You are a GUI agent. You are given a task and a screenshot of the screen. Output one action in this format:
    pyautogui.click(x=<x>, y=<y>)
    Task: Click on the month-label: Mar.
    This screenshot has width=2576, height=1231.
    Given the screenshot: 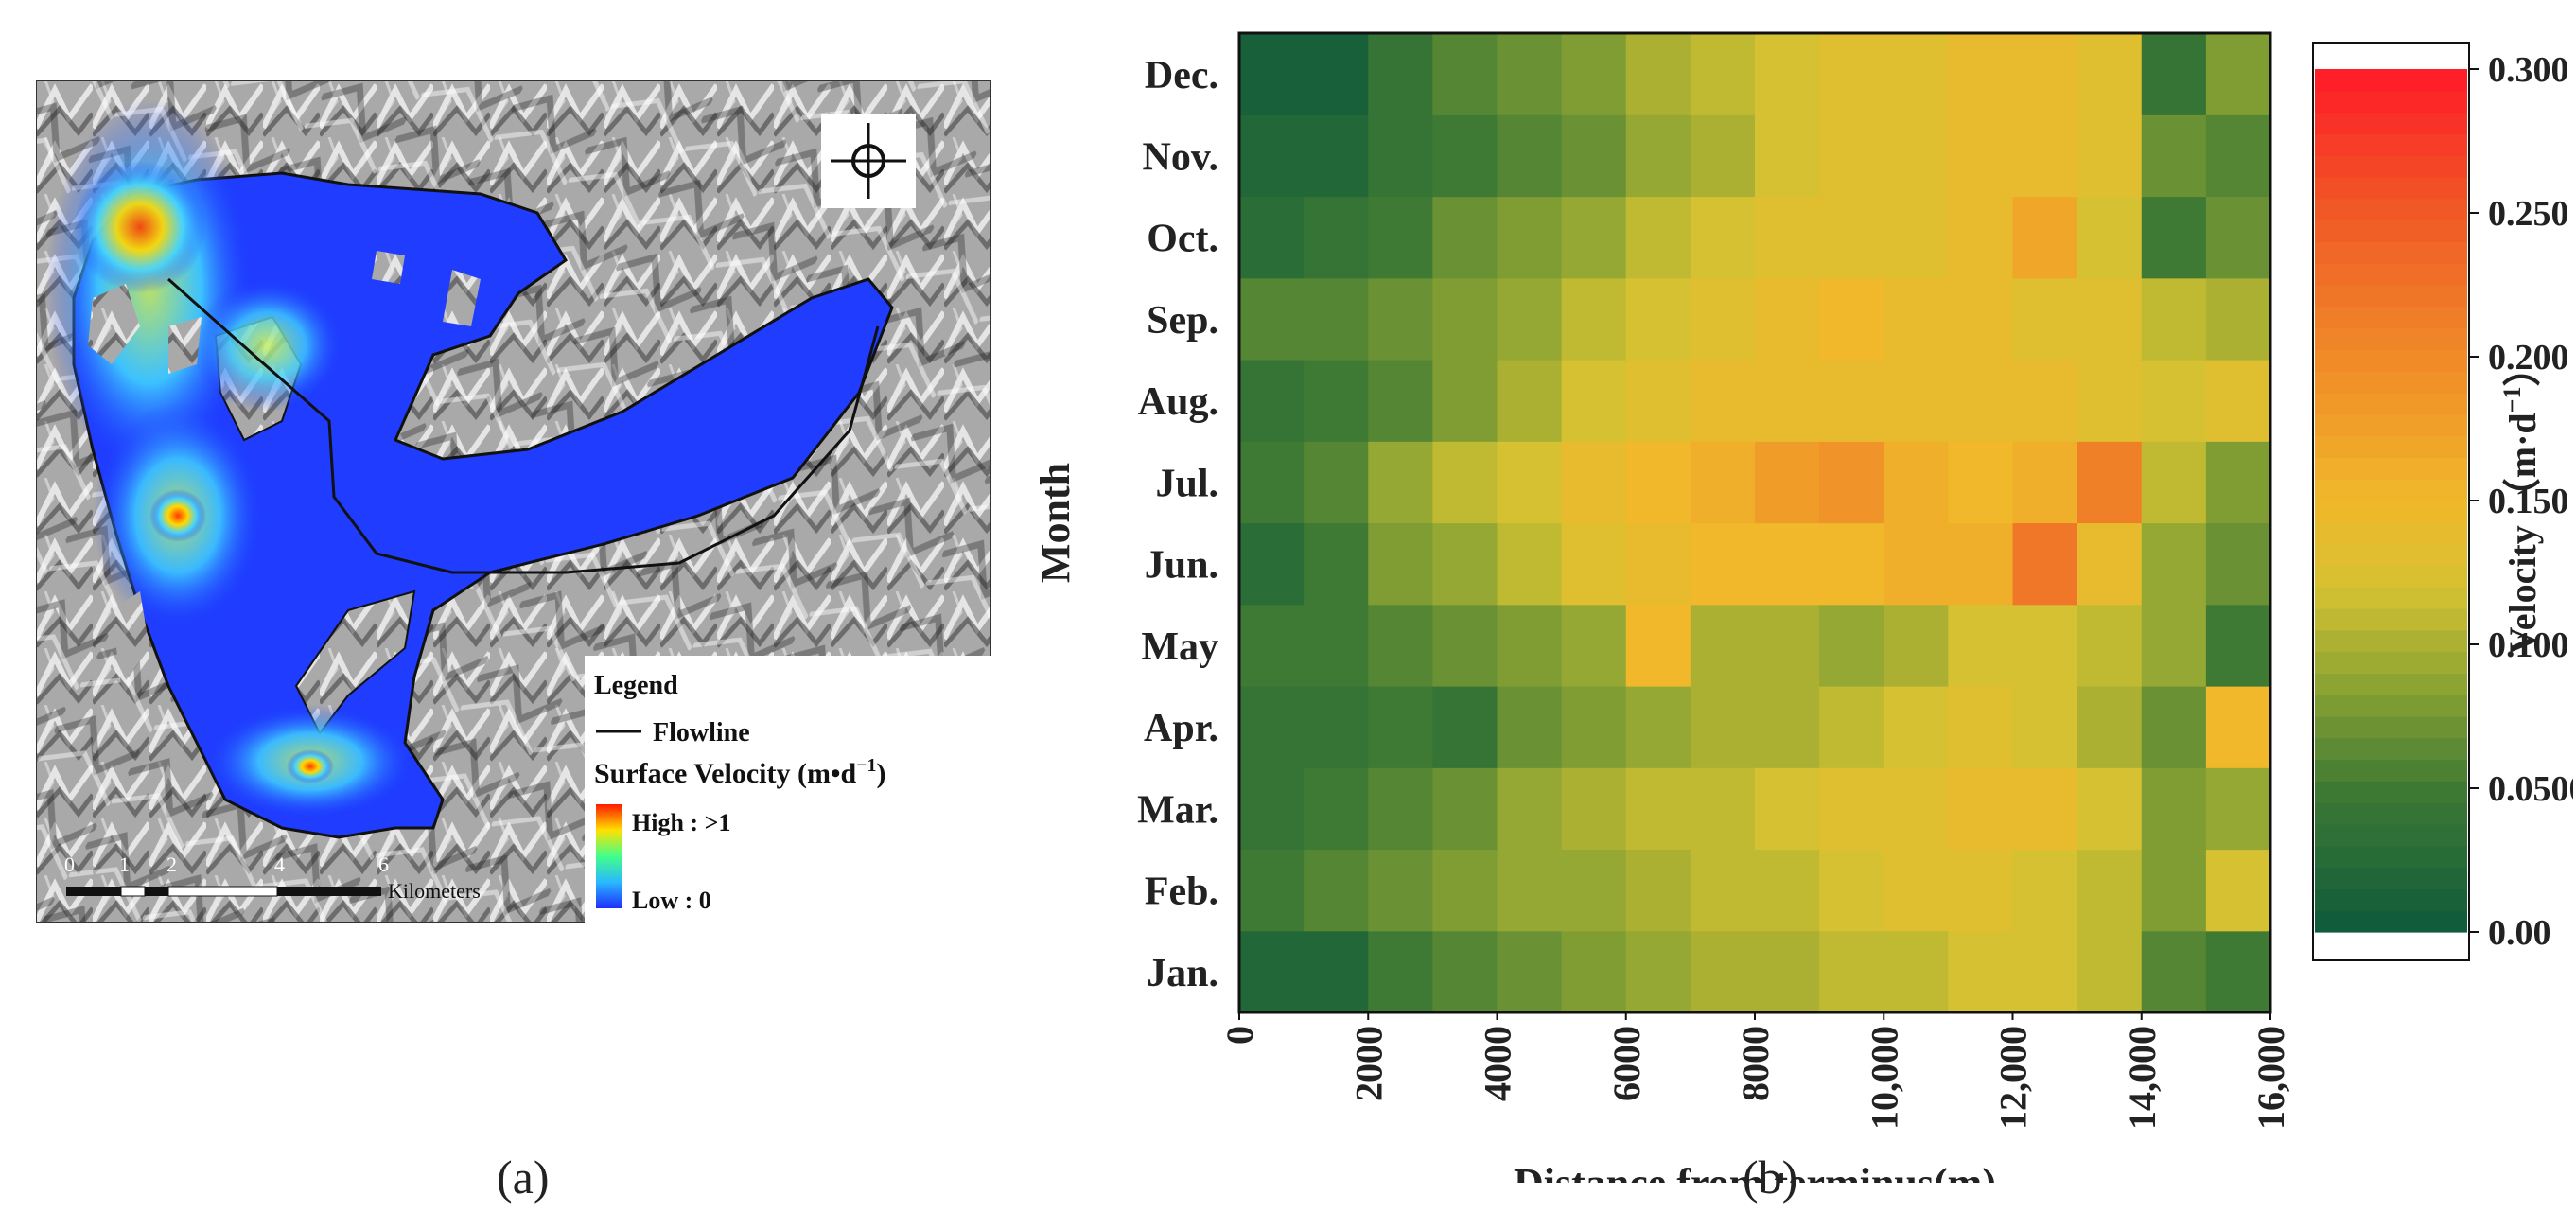 What is the action you would take?
    pyautogui.click(x=1178, y=810)
    